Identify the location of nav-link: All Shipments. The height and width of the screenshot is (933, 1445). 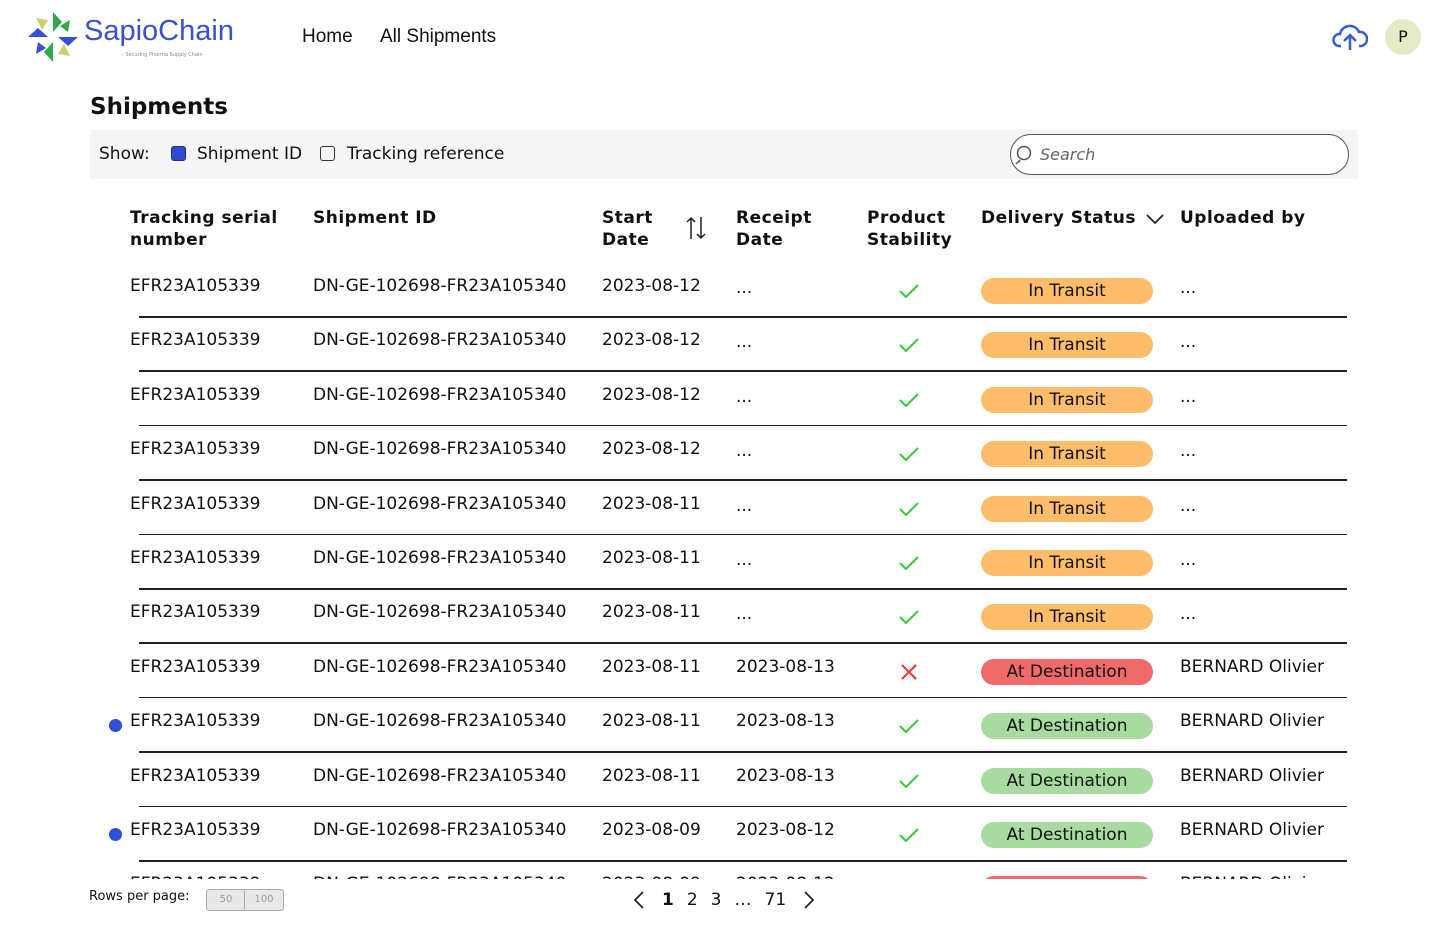
(438, 36).